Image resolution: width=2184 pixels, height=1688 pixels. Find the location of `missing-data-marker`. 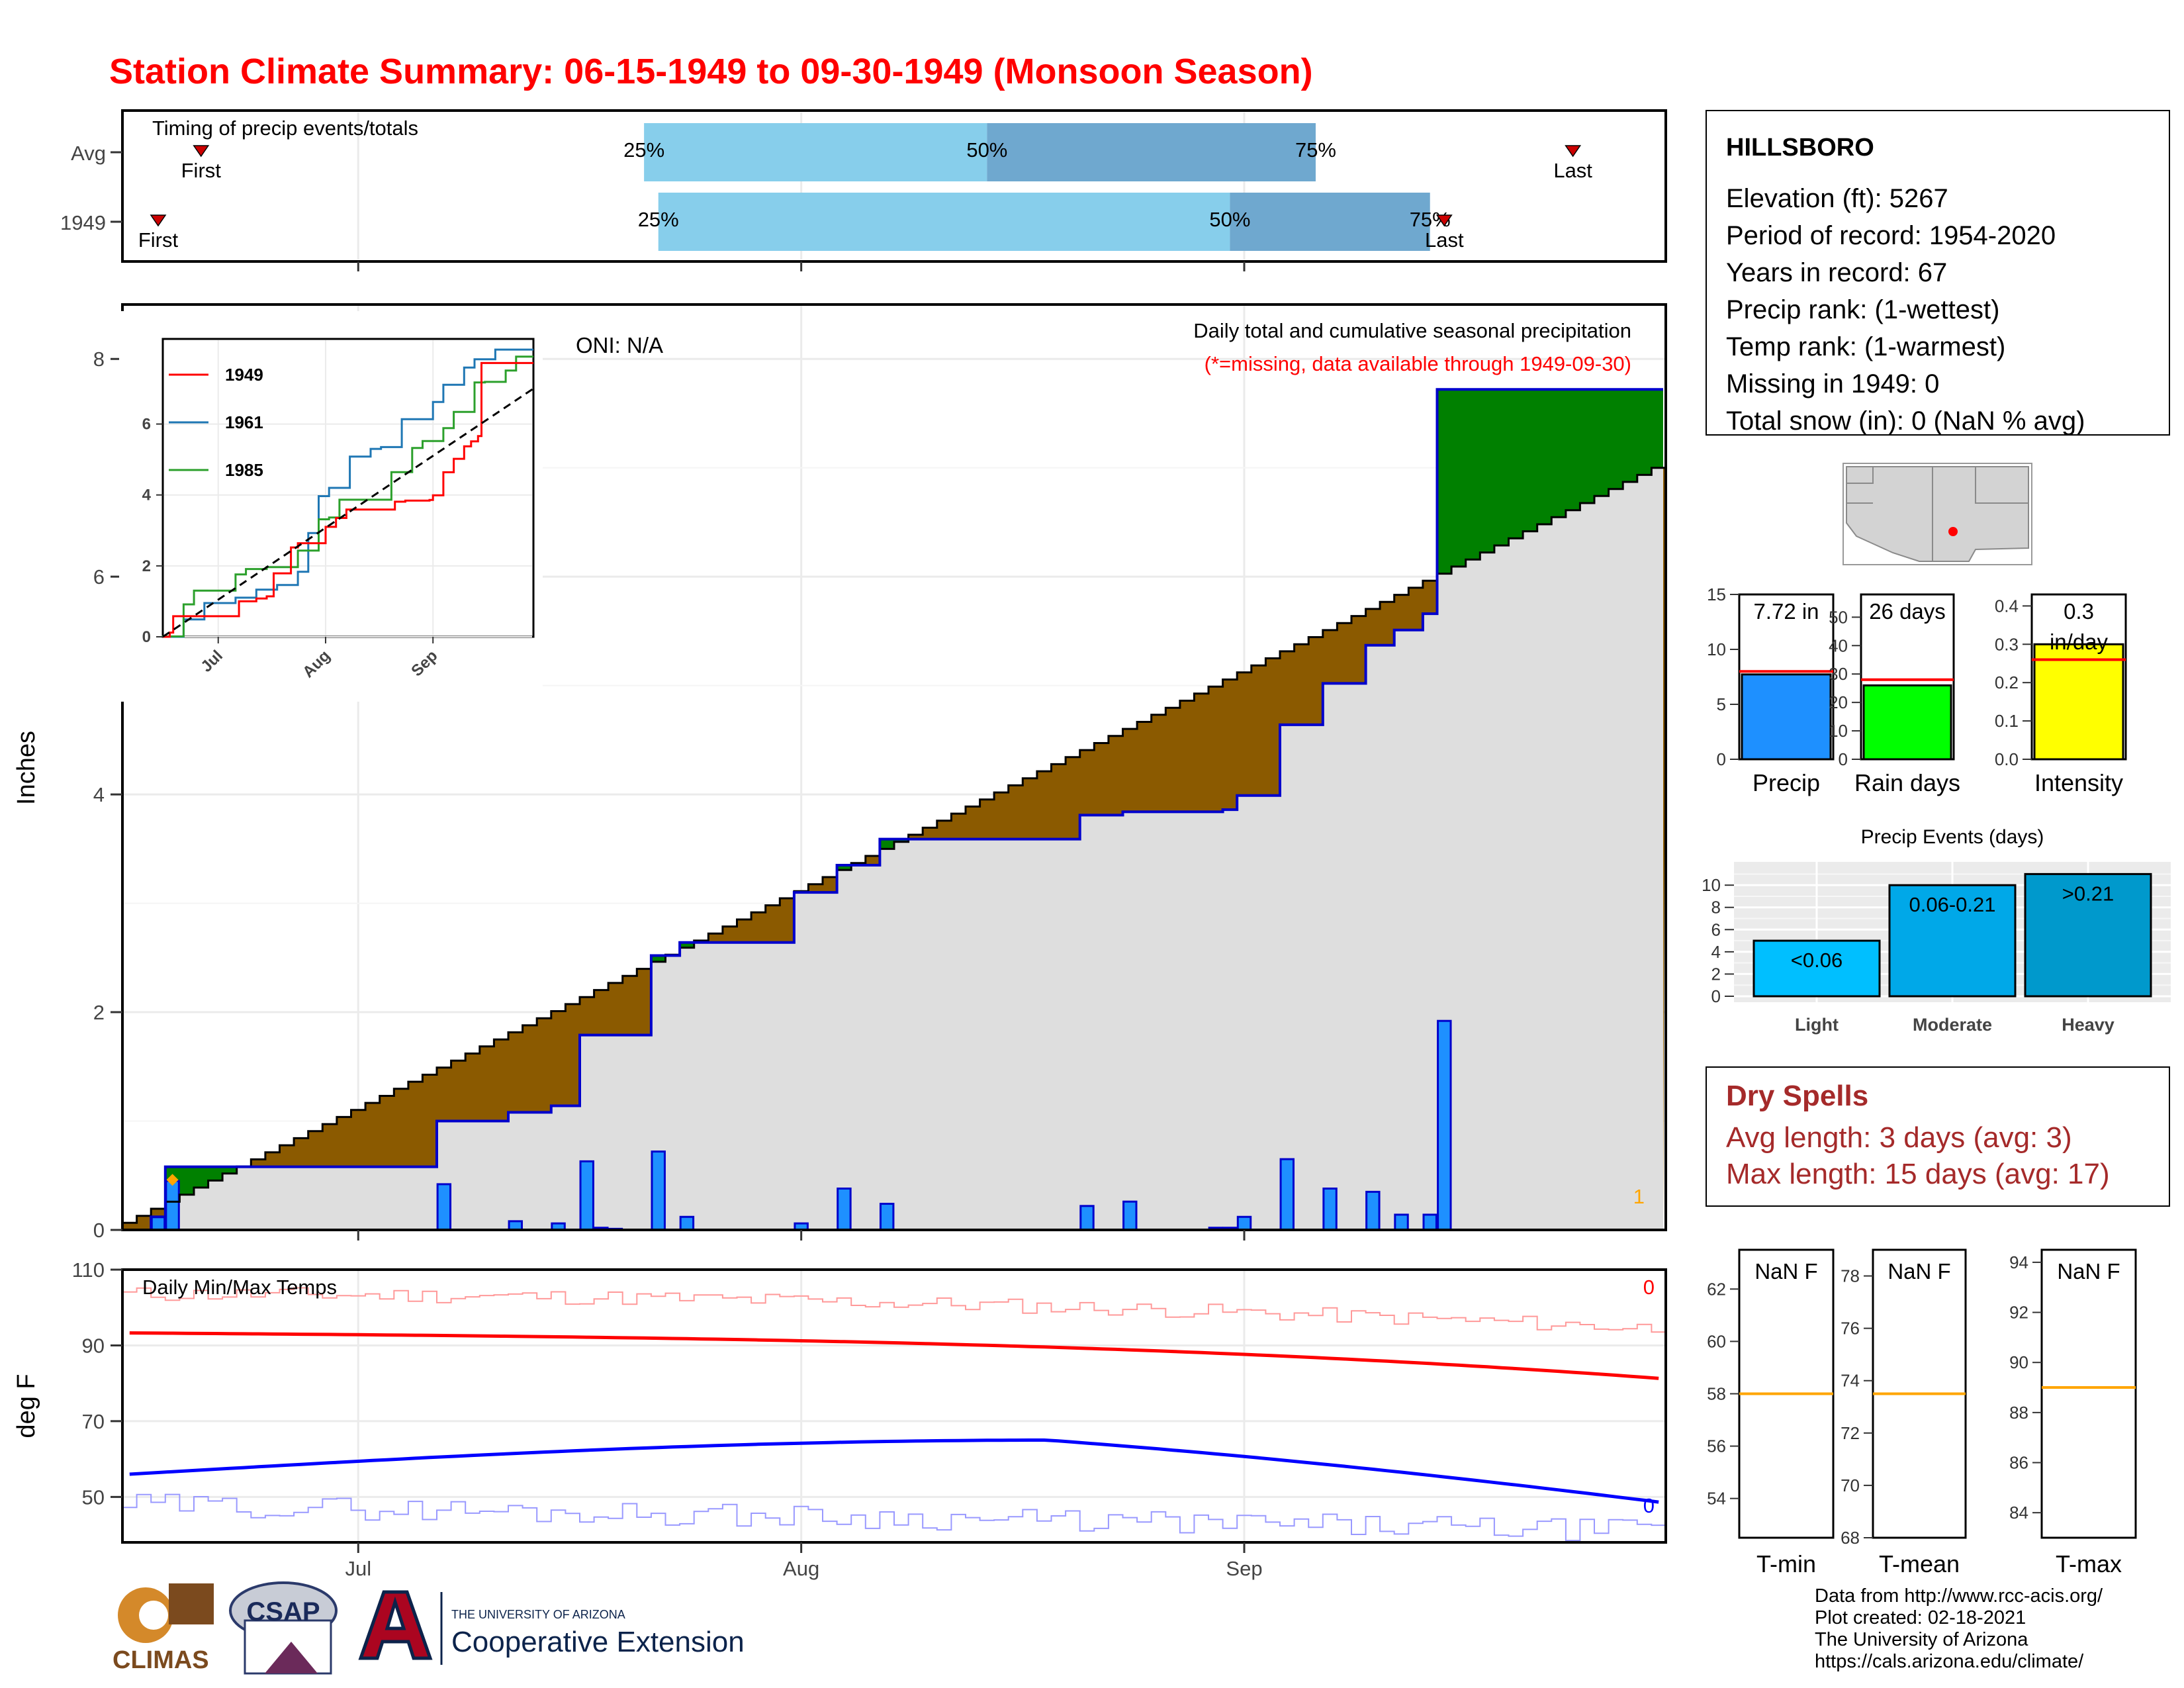

missing-data-marker is located at coordinates (172, 1180).